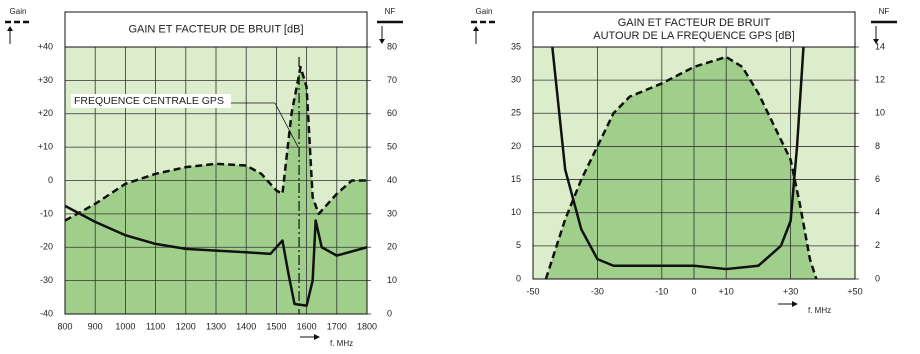 This screenshot has height=354, width=920. I want to click on chart-title: AUTOUR DE LA FREQUENCE GPS [dB], so click(694, 36).